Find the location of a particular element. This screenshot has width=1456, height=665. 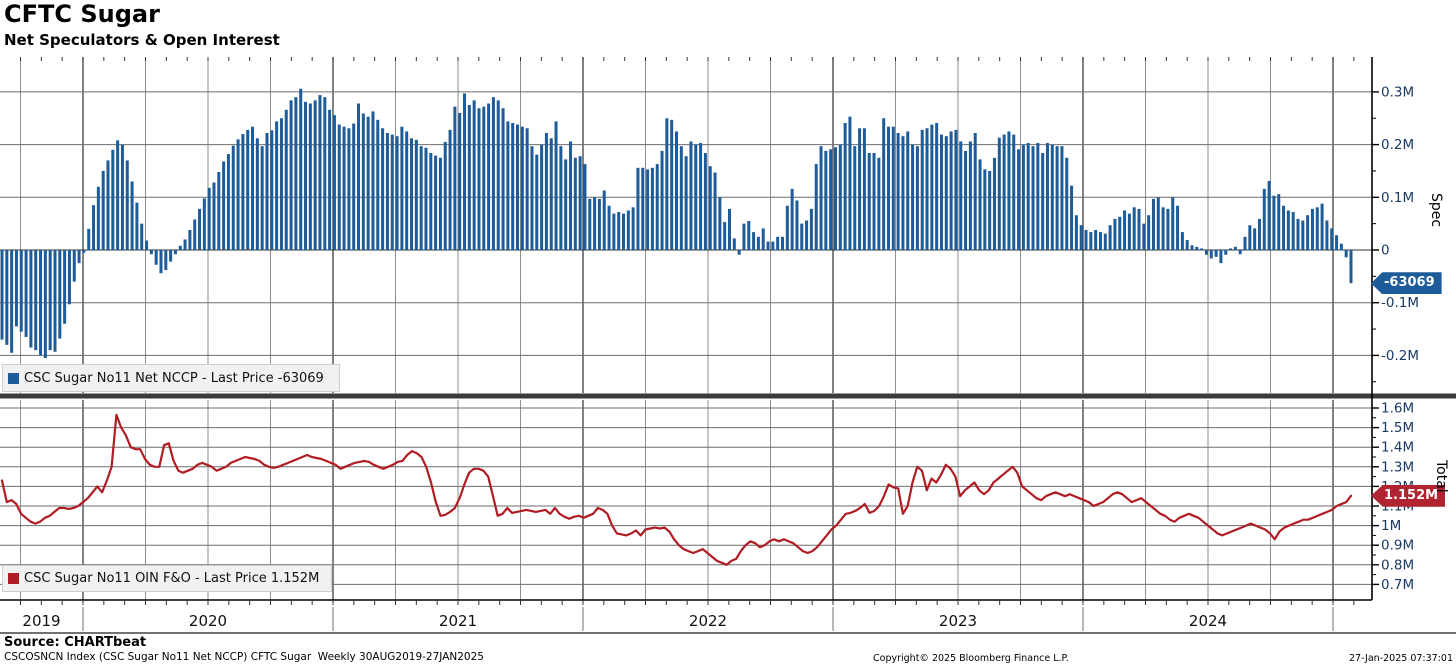

copyright-label: Copyright© 2025 Bloomberg Finance L.P. is located at coordinates (971, 658).